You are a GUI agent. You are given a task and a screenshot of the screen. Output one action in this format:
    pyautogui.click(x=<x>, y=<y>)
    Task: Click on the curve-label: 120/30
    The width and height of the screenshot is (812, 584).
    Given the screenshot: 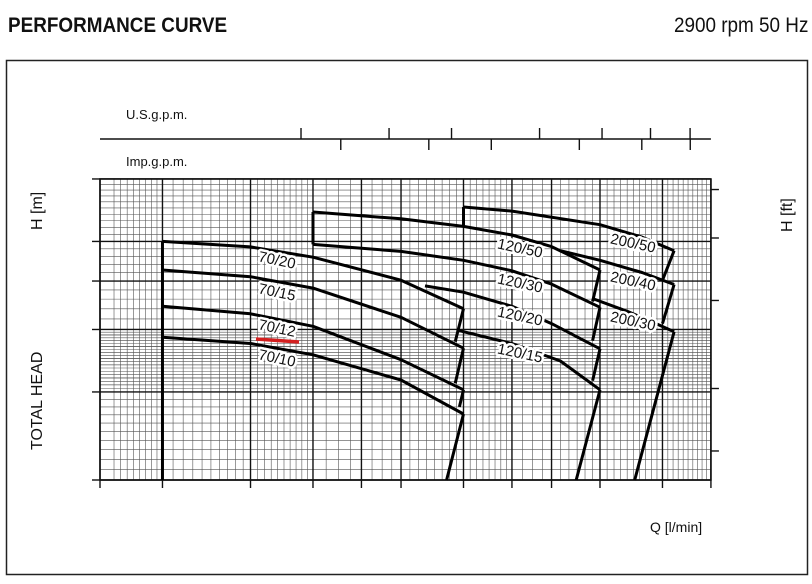 What is the action you would take?
    pyautogui.click(x=520, y=284)
    